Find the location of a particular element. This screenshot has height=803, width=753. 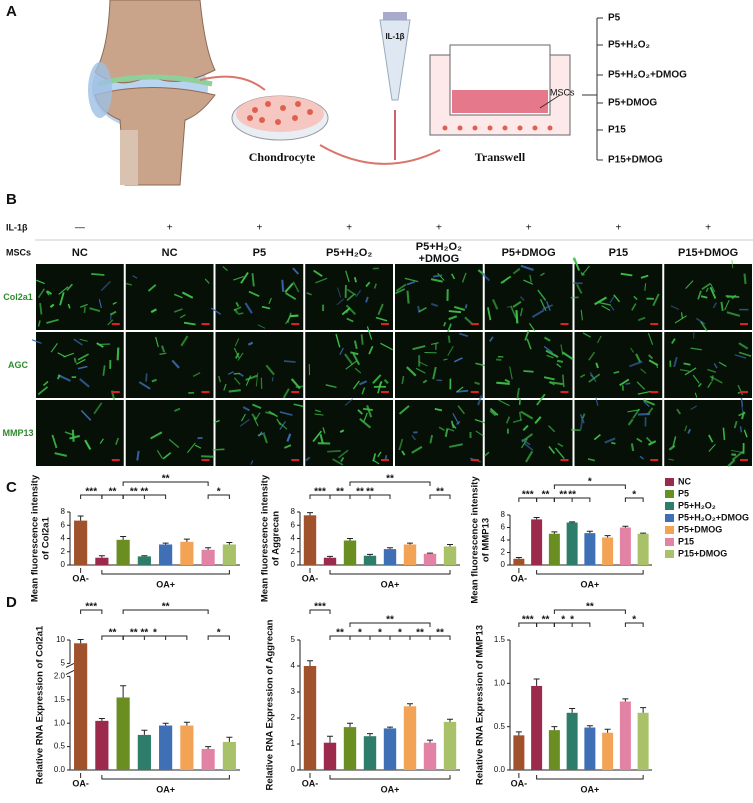

y-axis-label: Mean fluorescence intensity is located at coordinates (475, 540).